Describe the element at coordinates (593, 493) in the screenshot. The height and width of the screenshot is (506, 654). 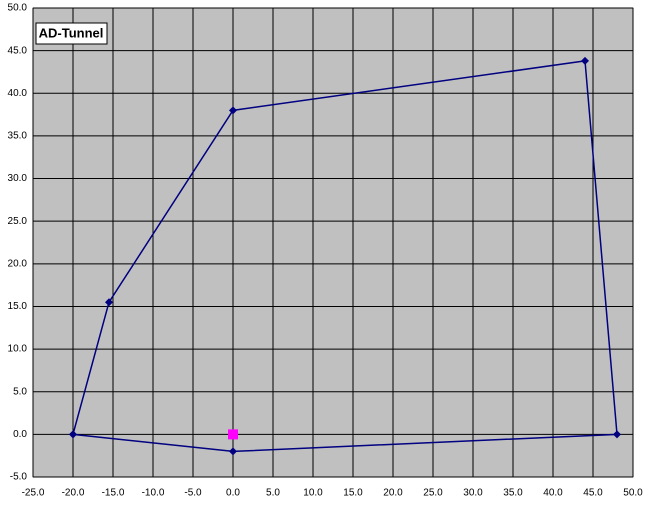
I see `x-tick-label: 45.0` at that location.